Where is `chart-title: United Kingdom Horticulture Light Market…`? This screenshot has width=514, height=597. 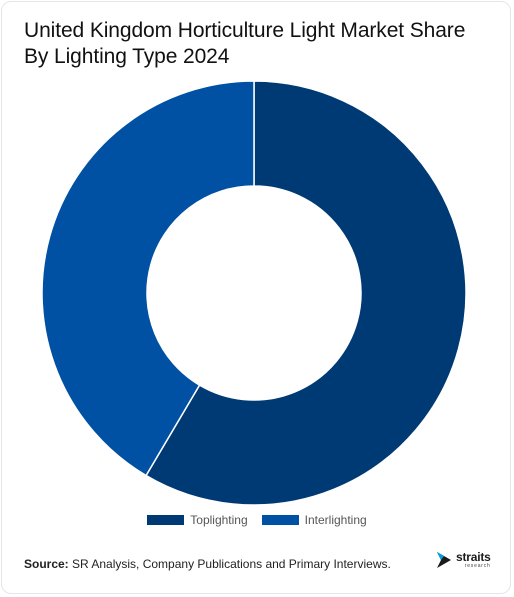 chart-title: United Kingdom Horticulture Light Market… is located at coordinates (245, 43).